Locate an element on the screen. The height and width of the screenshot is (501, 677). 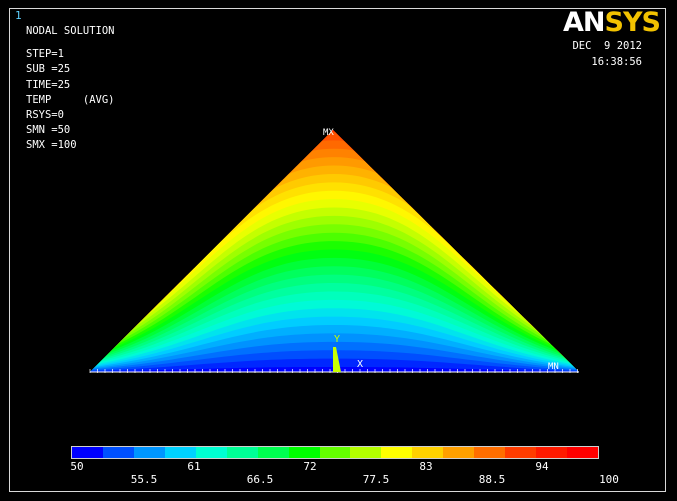
legend-tick-top: 72 is located at coordinates (310, 466).